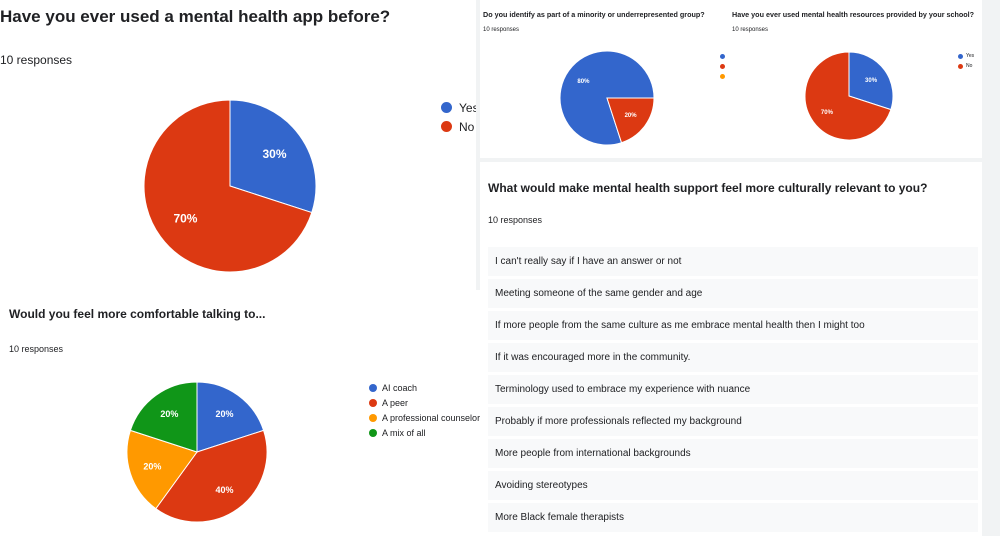 This screenshot has height=536, width=1000. I want to click on chart-legend, so click(724, 66).